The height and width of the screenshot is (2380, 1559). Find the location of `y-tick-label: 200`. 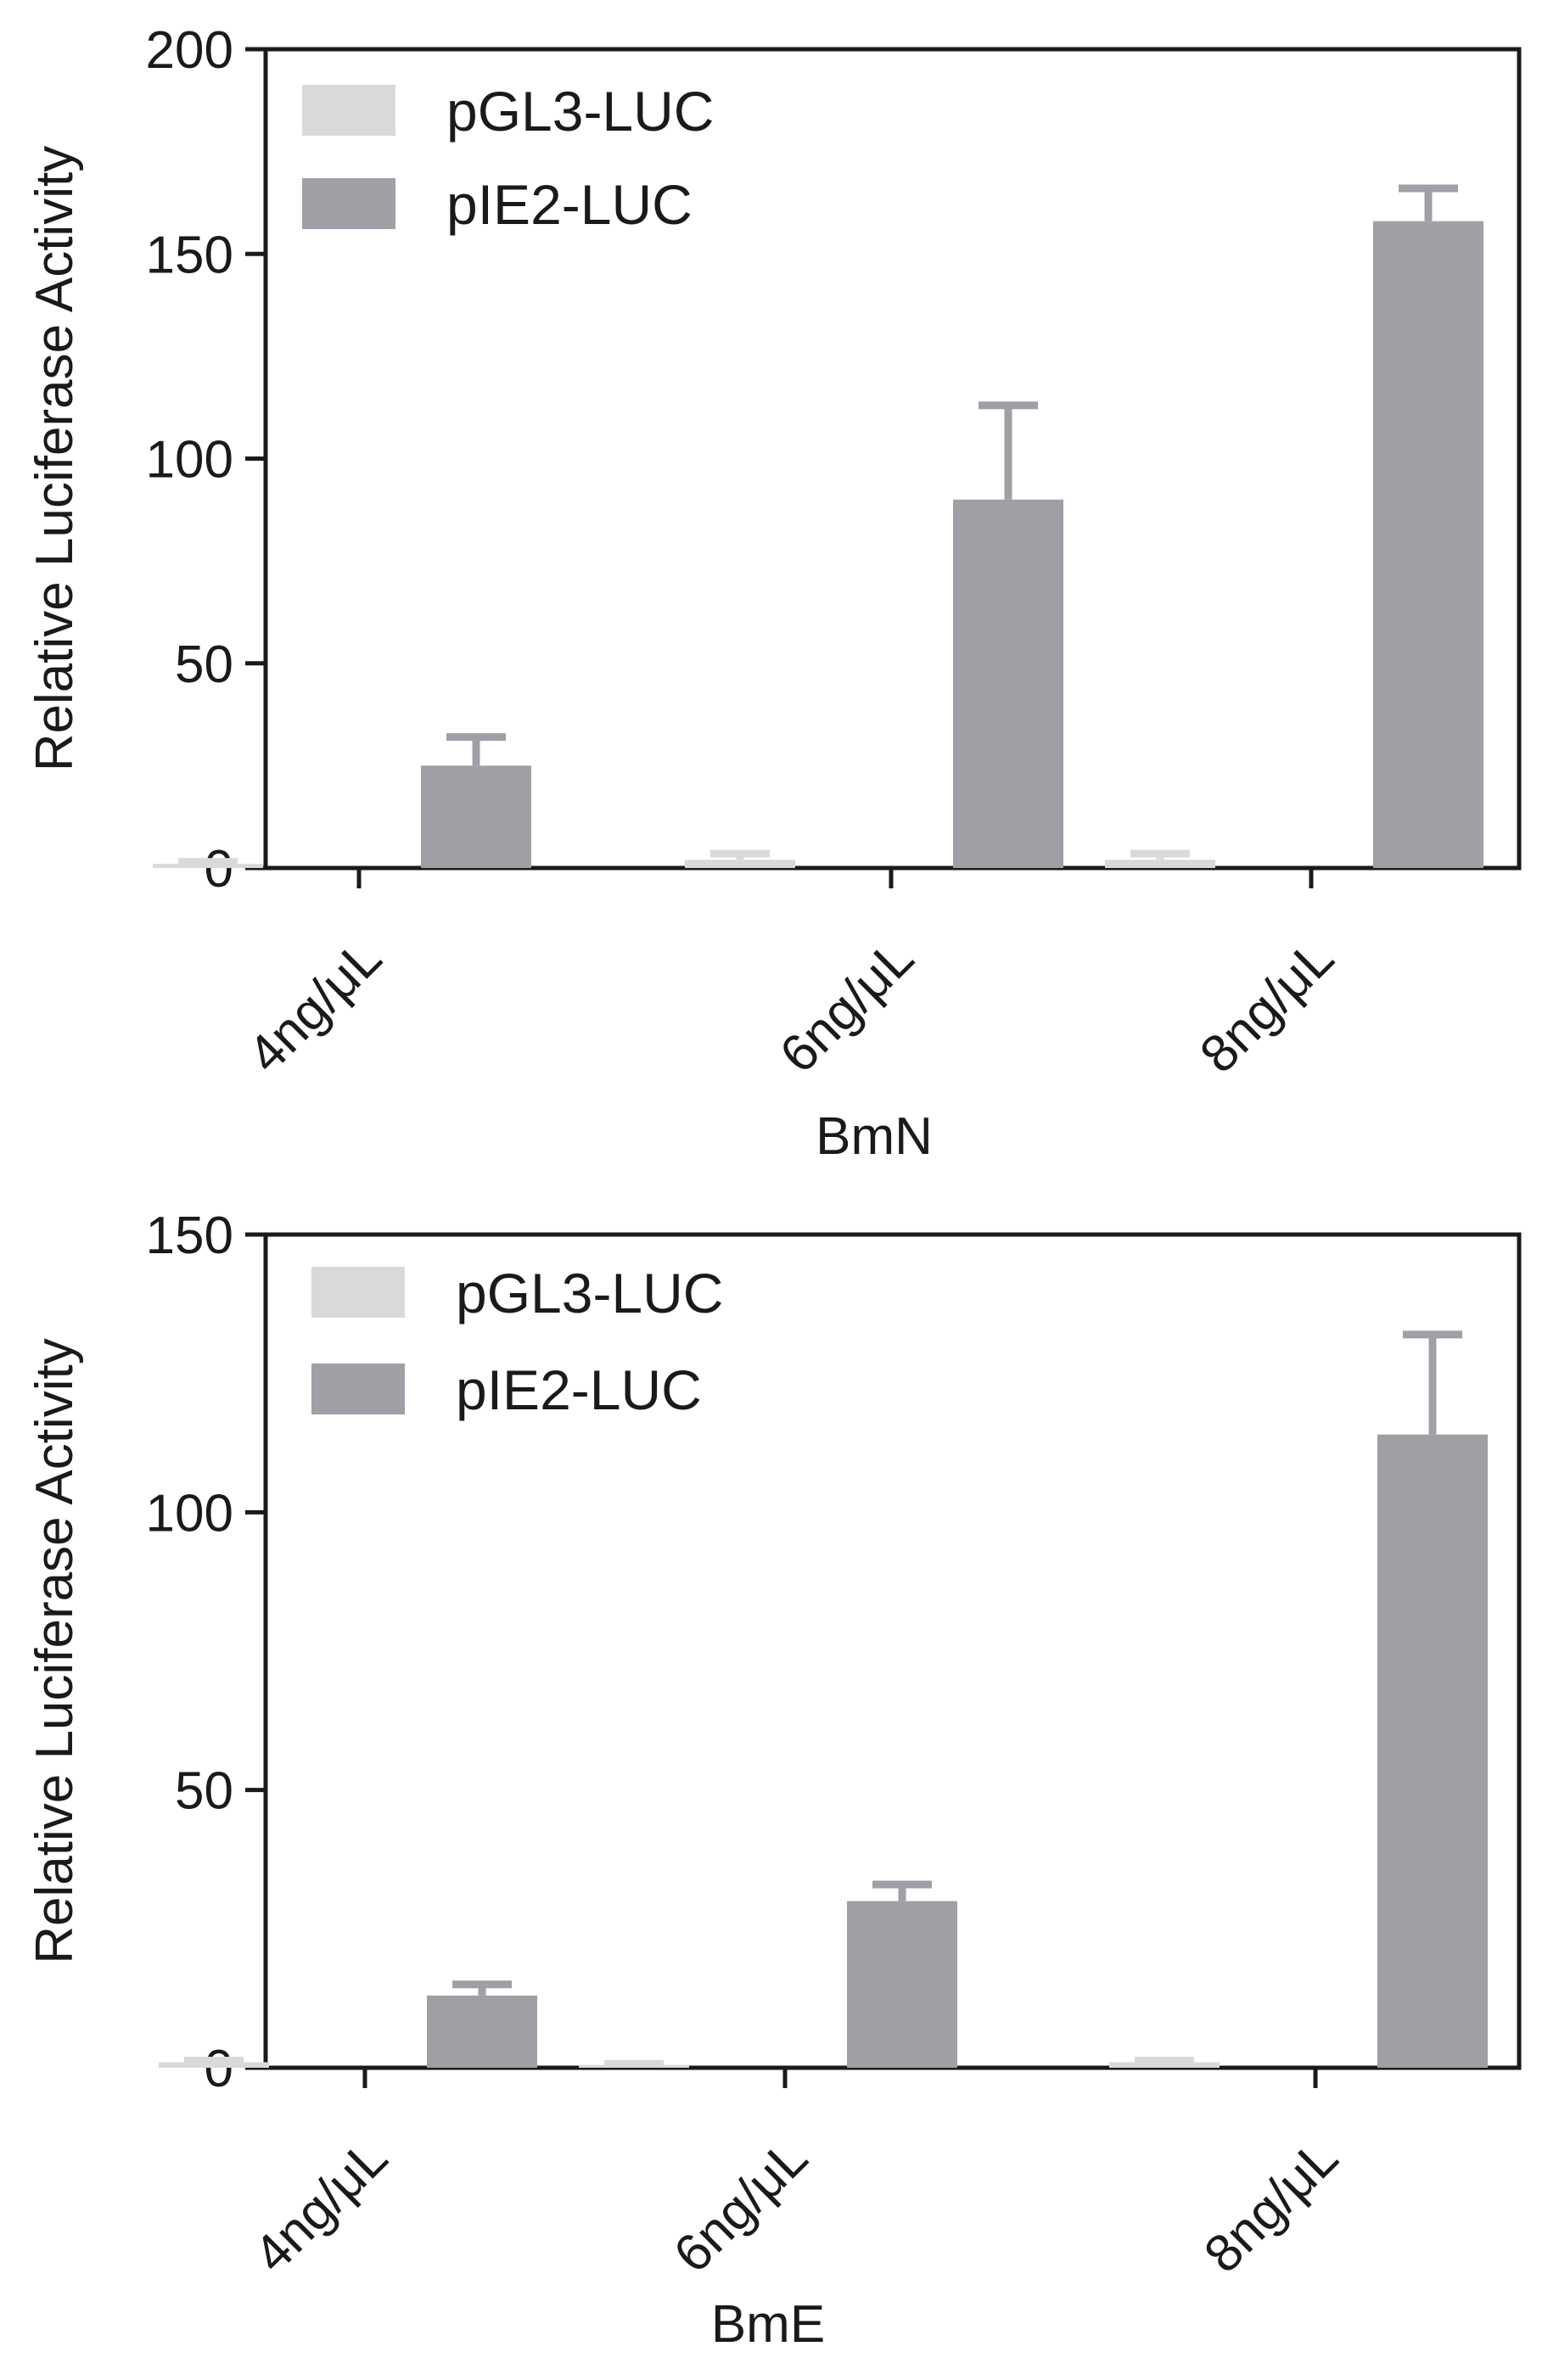

y-tick-label: 200 is located at coordinates (189, 51).